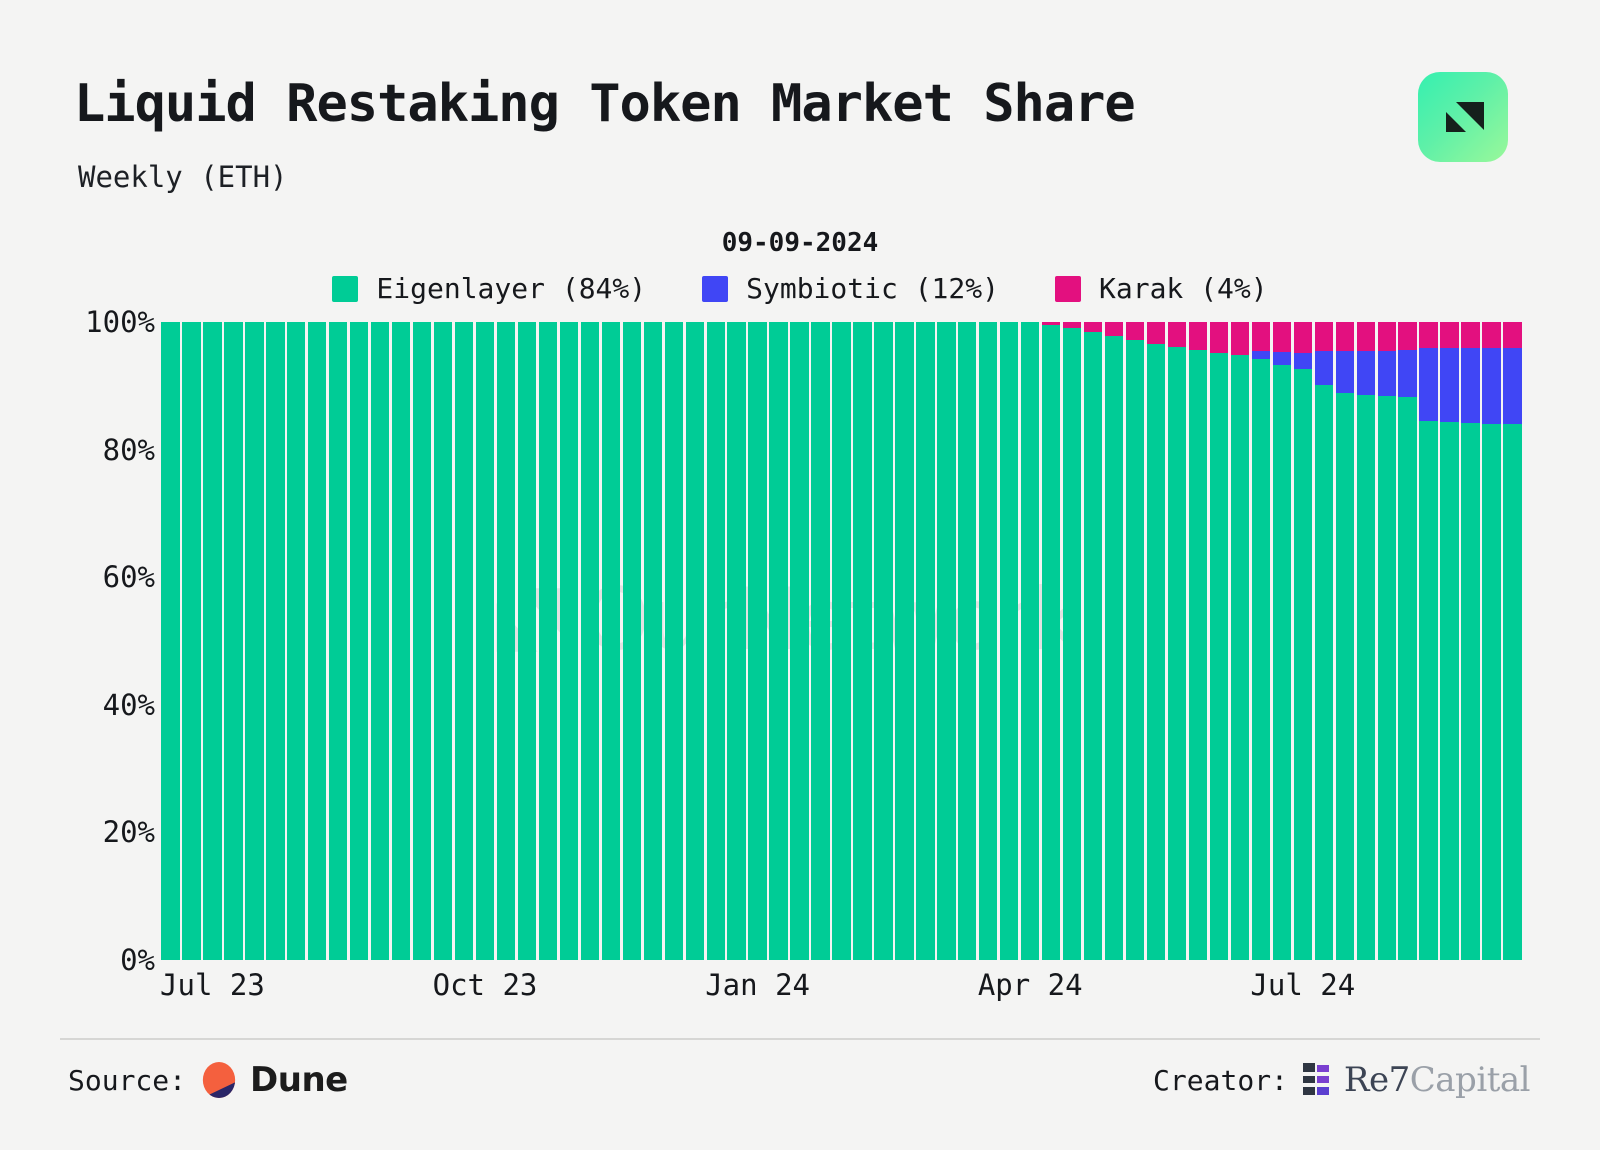 This screenshot has height=1150, width=1600. Describe the element at coordinates (489, 288) in the screenshot. I see `legend-item-eigenlayer: Eigenlayer (84%)` at that location.